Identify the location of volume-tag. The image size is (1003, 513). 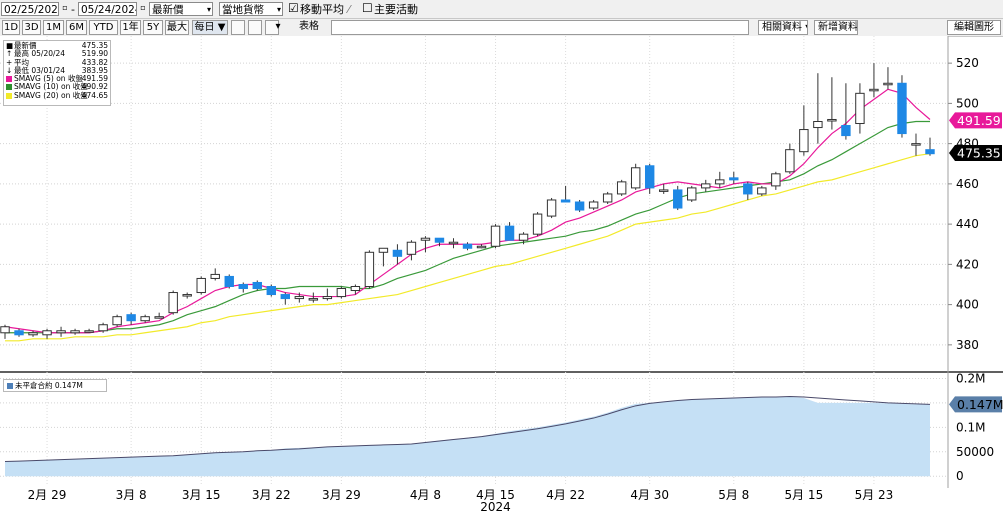
(975, 404).